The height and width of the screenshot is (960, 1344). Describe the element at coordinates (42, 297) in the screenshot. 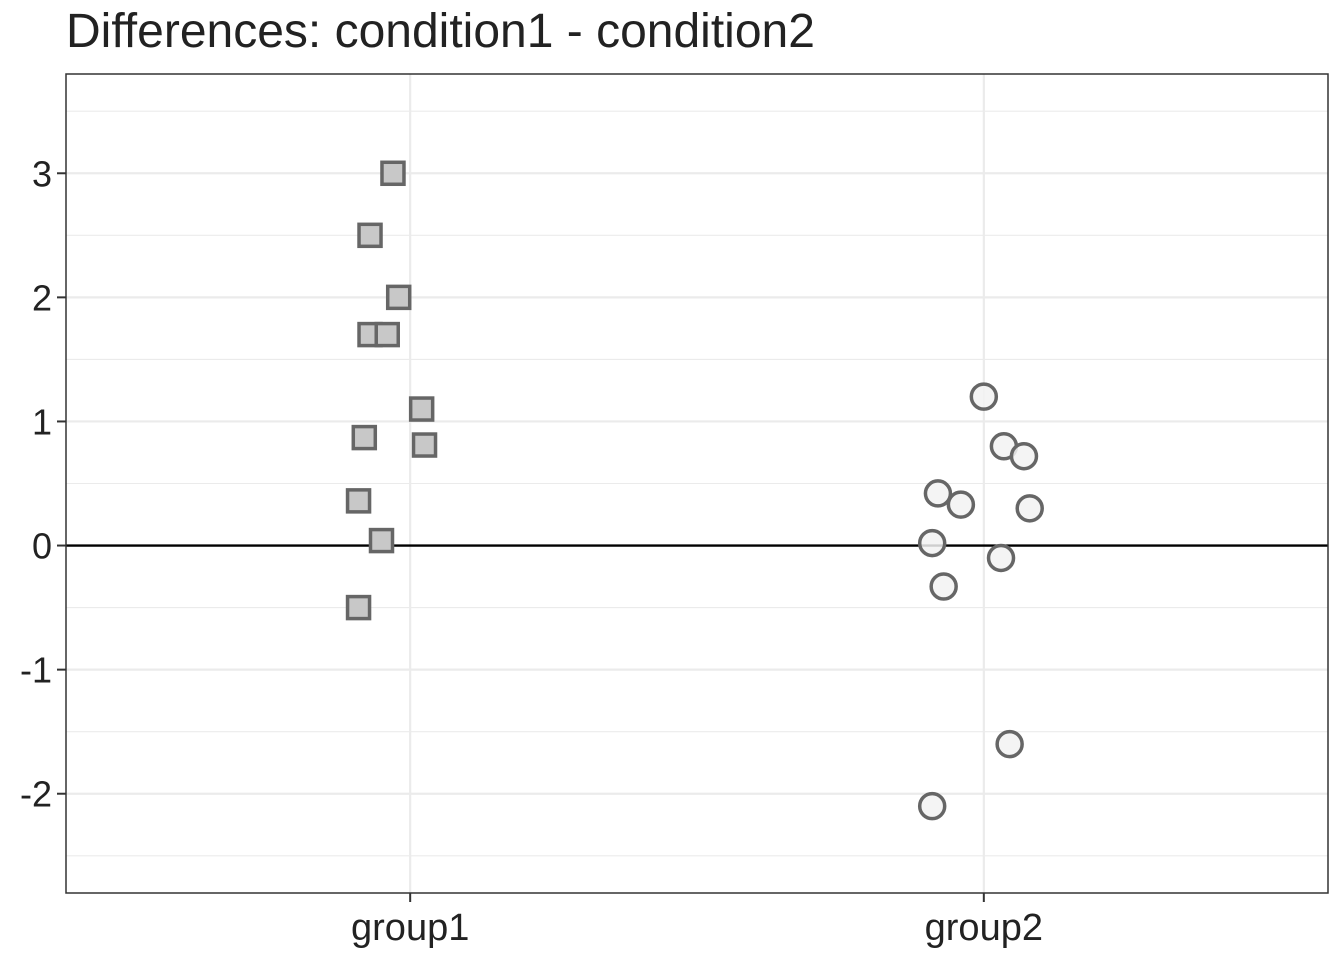

I see `y-tick-label: 2` at that location.